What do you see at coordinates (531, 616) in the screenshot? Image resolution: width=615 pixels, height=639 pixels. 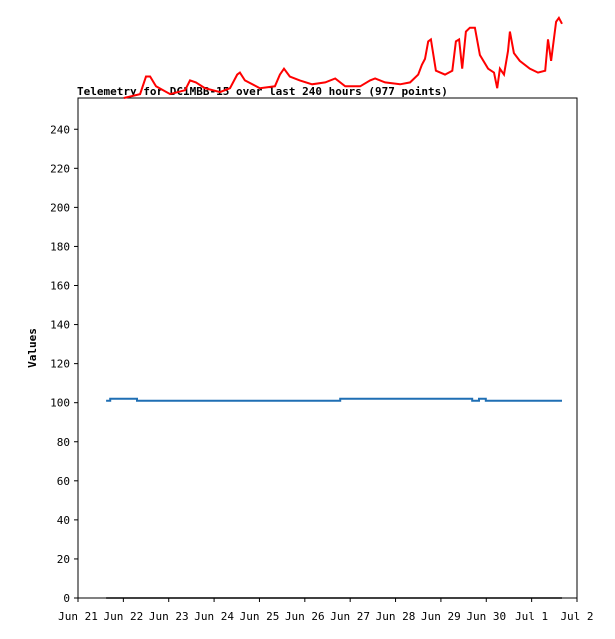 I see `x-tick-label: Jul 1` at bounding box center [531, 616].